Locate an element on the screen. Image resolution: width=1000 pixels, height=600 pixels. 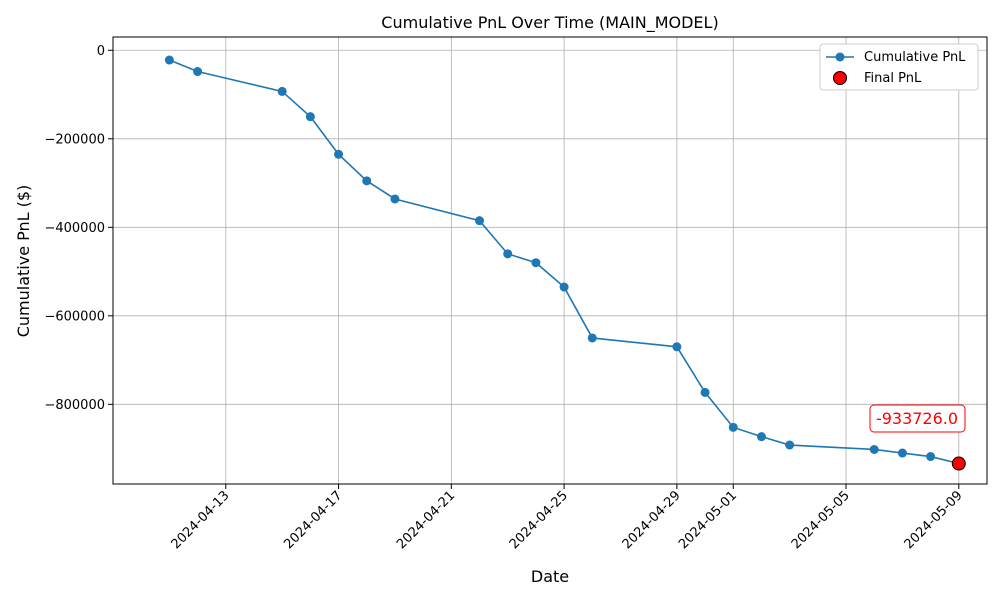
x-tick-label: 2024-05-05 is located at coordinates (821, 520).